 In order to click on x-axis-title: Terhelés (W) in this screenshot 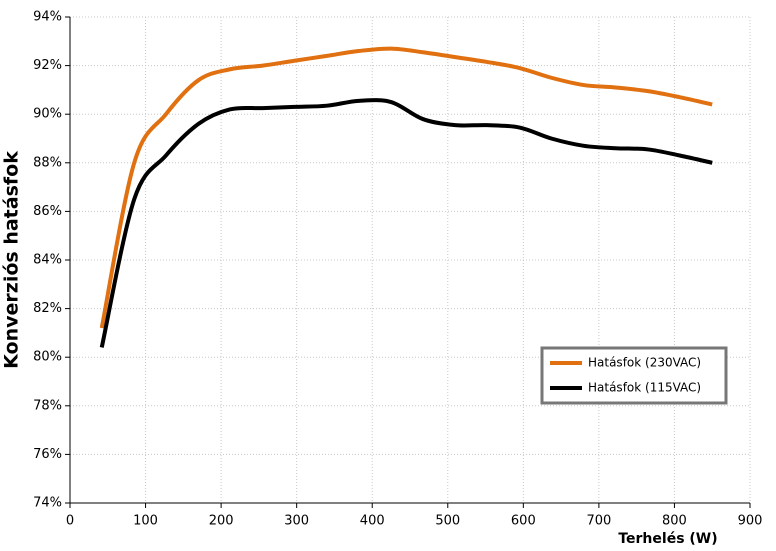, I will do `click(667, 539)`.